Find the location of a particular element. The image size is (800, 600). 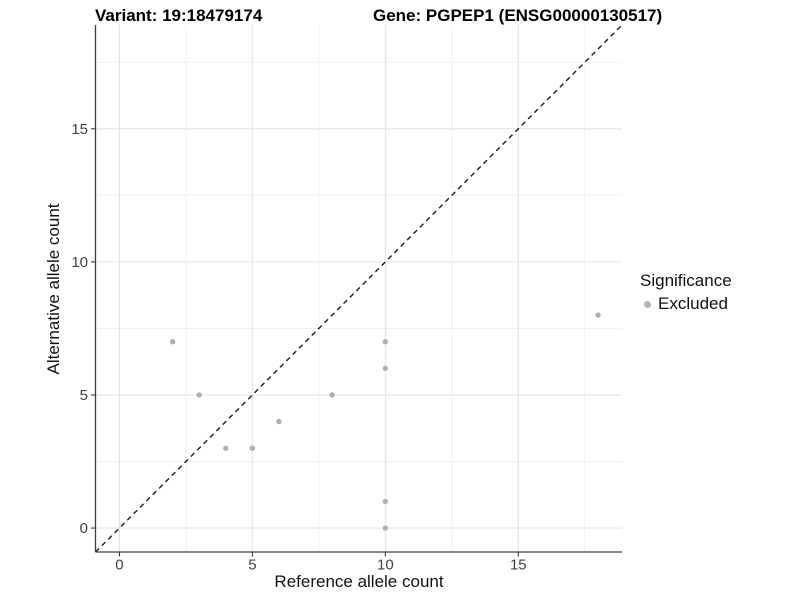

legend-title: Significance is located at coordinates (686, 280).